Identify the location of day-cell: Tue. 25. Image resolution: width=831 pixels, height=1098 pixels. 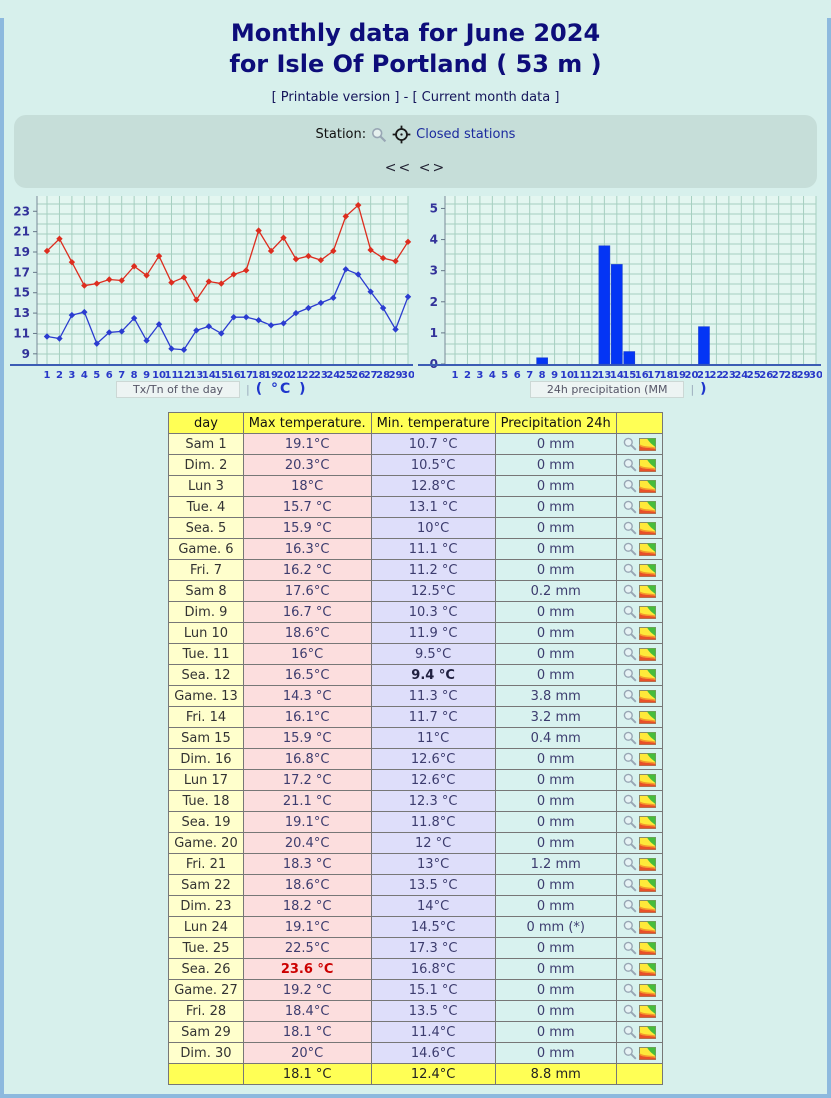
(206, 948).